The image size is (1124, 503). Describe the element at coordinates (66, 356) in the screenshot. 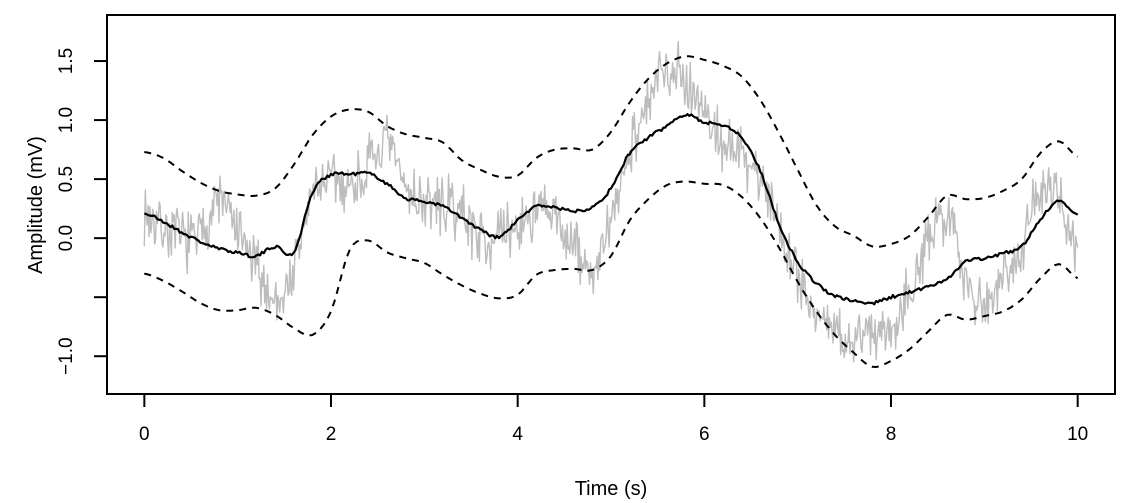

I see `y-tick-label: −1.0` at that location.